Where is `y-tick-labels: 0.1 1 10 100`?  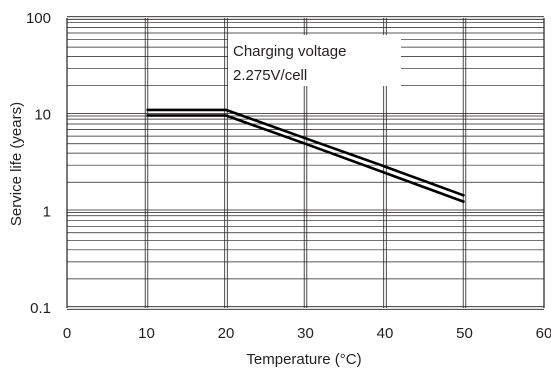
y-tick-labels: 0.1 1 10 100 is located at coordinates (38, 163).